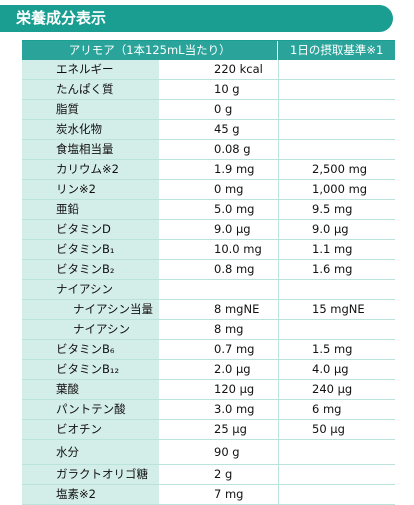 The image size is (414, 505). I want to click on table-row: 塩素※2 7 mg, so click(208, 495).